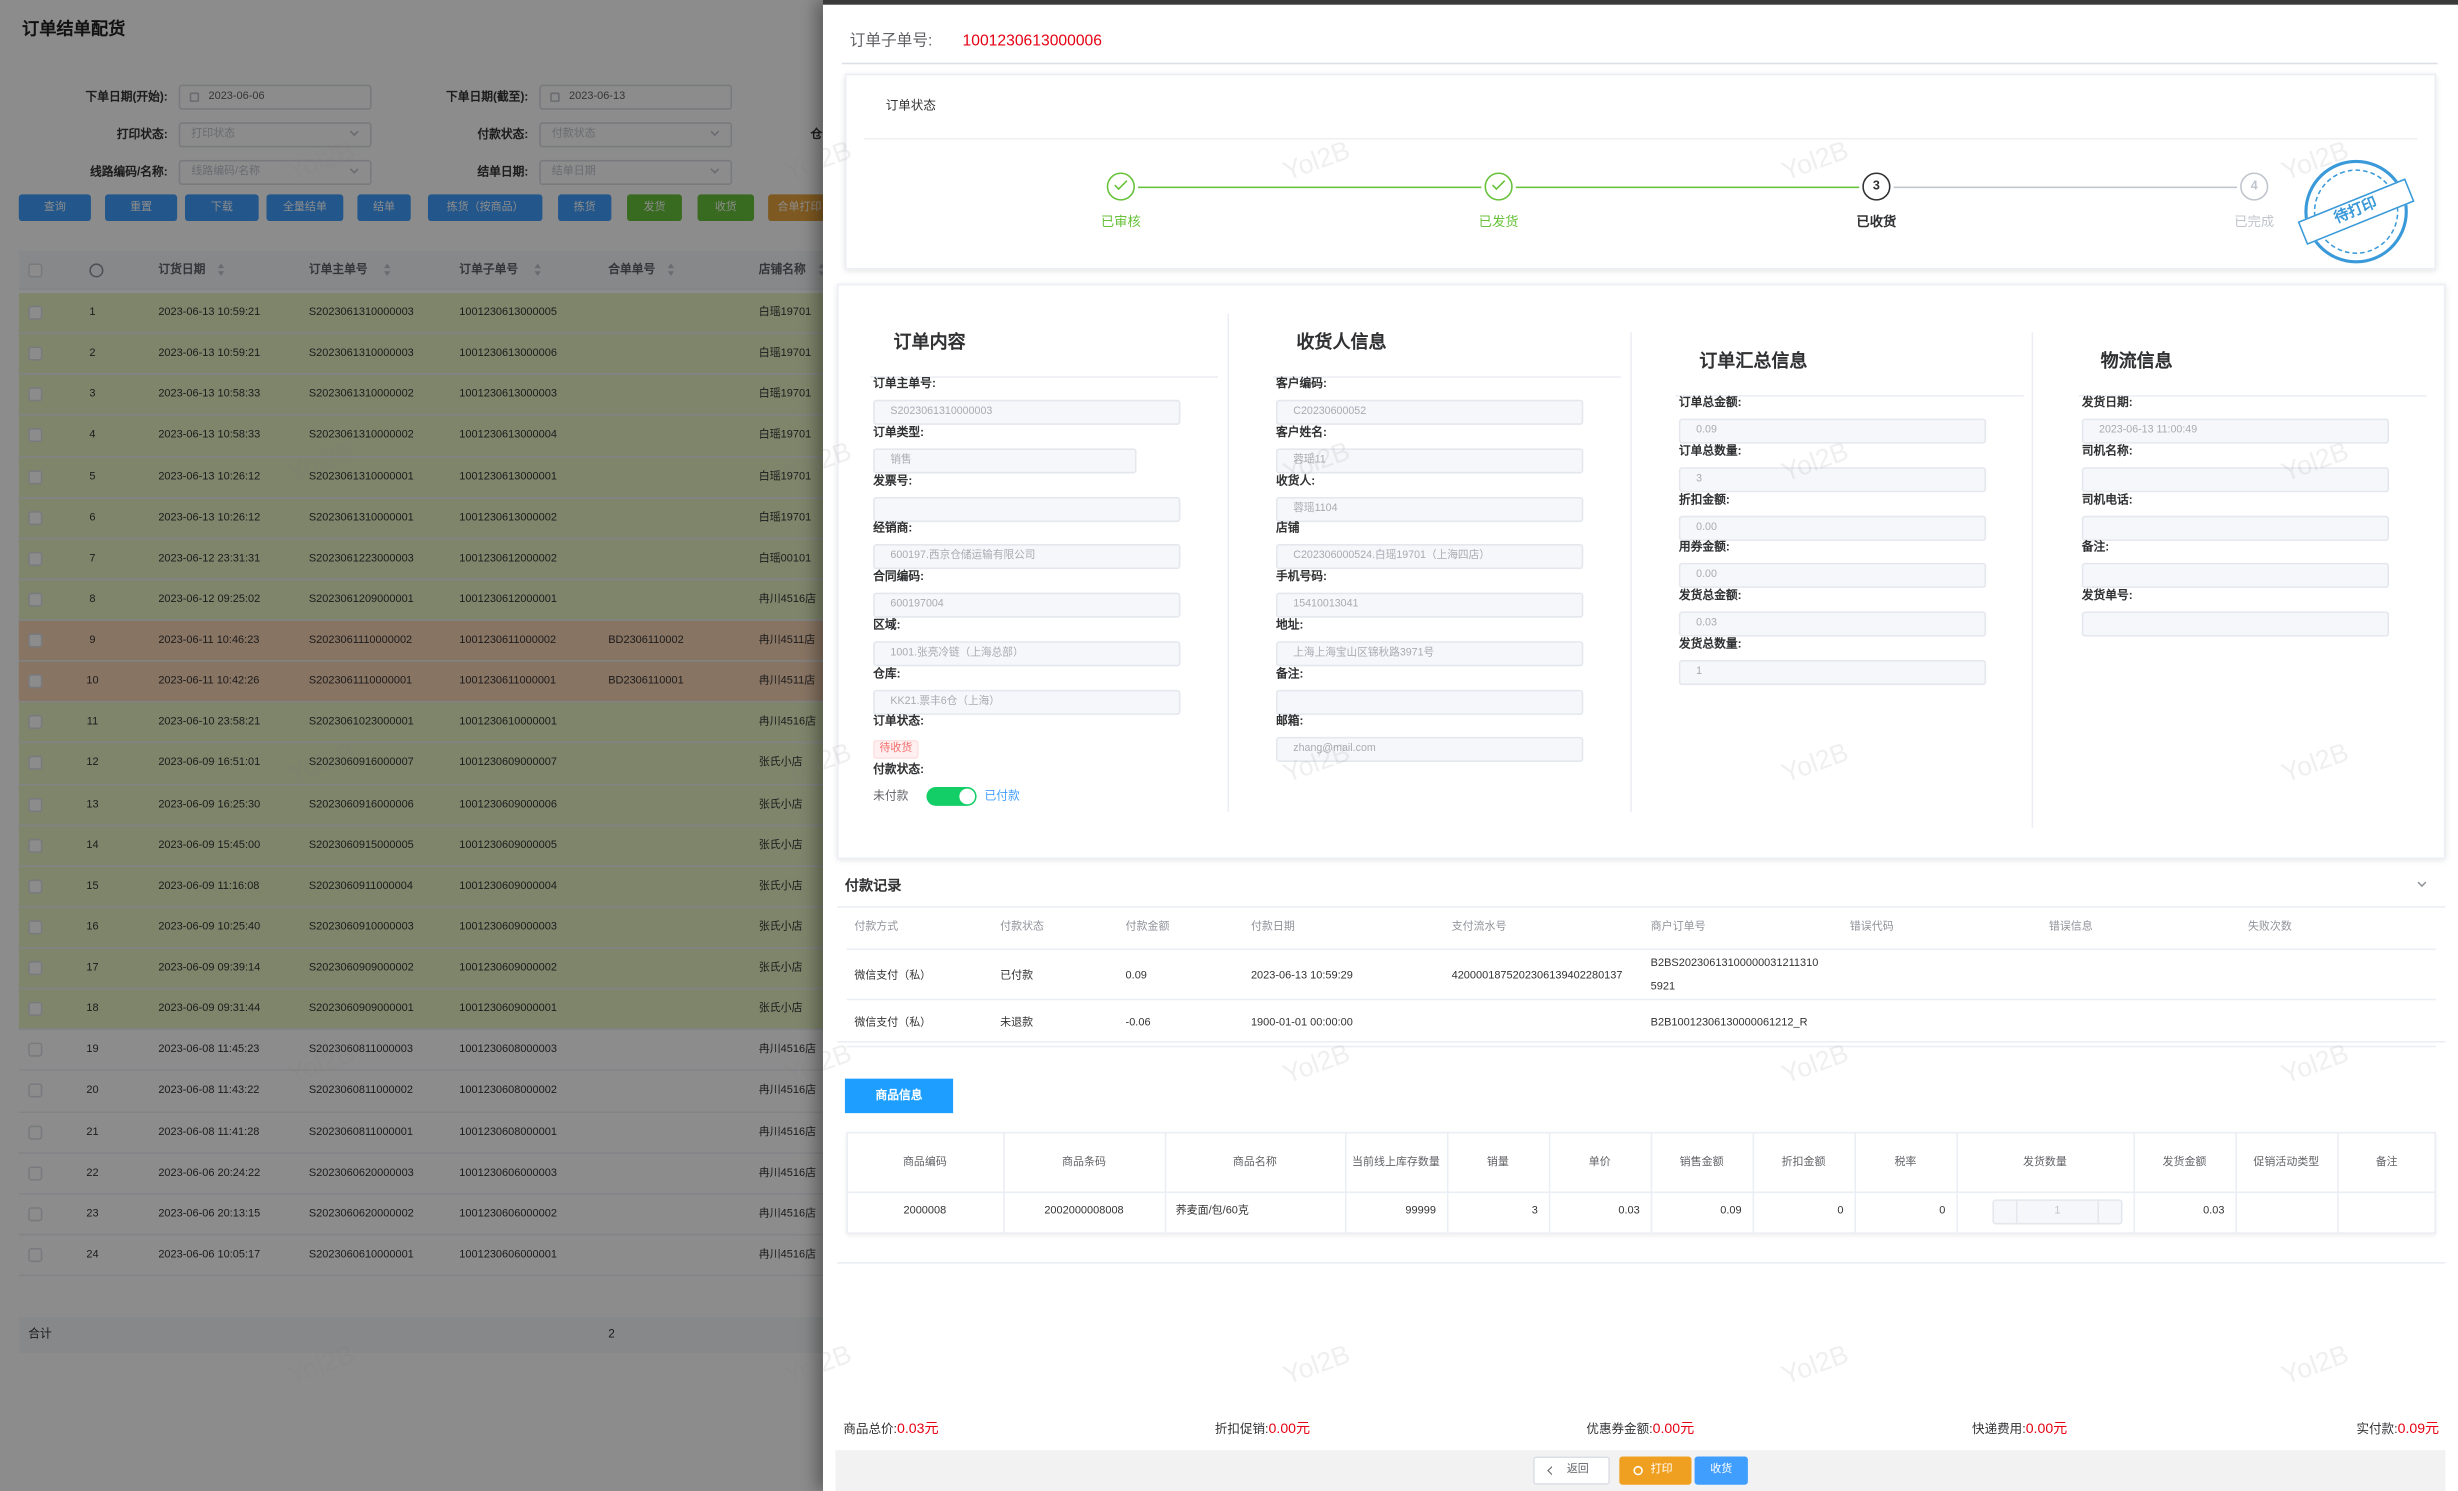 The width and height of the screenshot is (2458, 1491). What do you see at coordinates (508, 681) in the screenshot?
I see `cell-sub: 1001230611000001` at bounding box center [508, 681].